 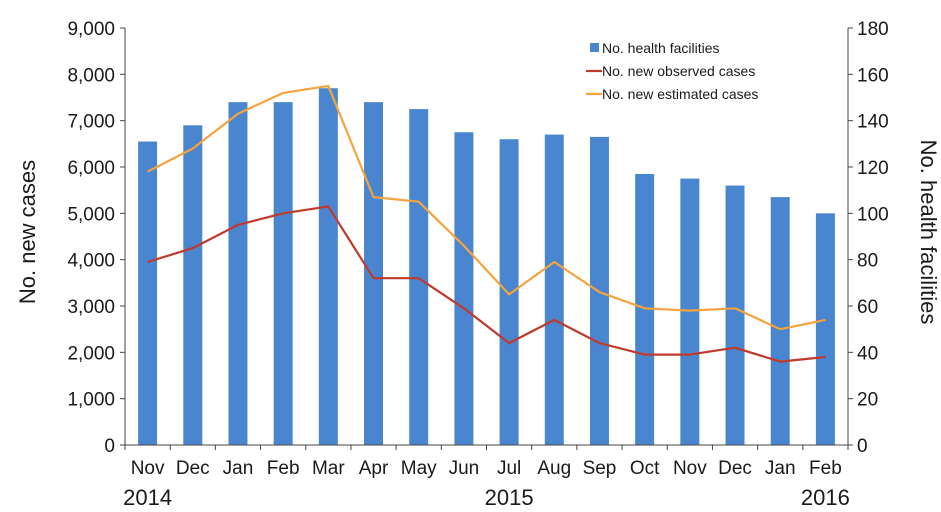 I want to click on y2-tick-label-2: 40, so click(x=867, y=353).